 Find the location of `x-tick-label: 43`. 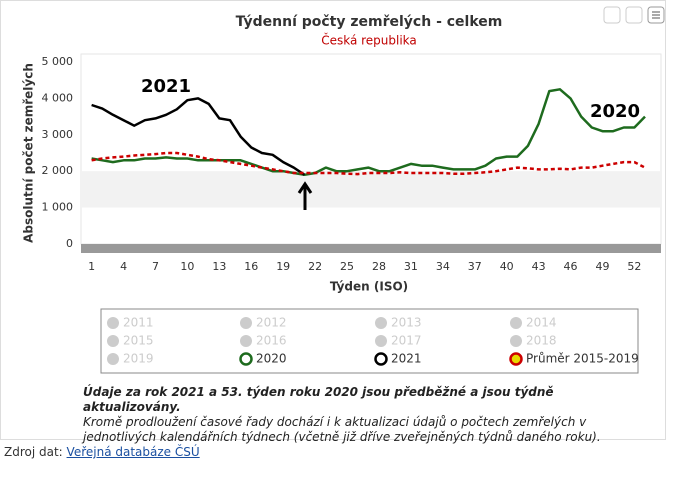

x-tick-label: 43 is located at coordinates (539, 266).